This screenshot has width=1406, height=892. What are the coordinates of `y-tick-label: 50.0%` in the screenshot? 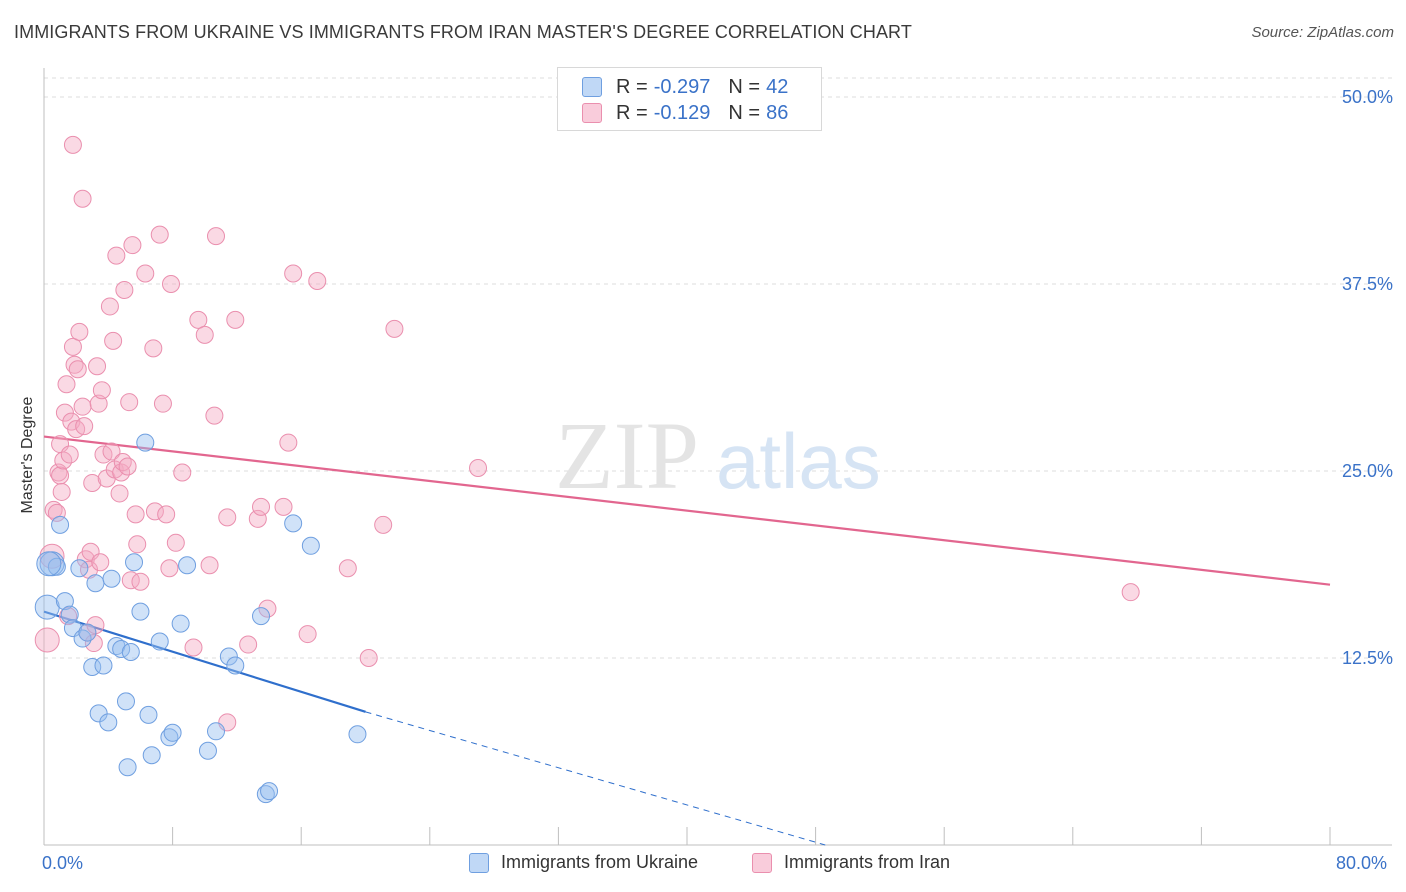 It's located at (1367, 97).